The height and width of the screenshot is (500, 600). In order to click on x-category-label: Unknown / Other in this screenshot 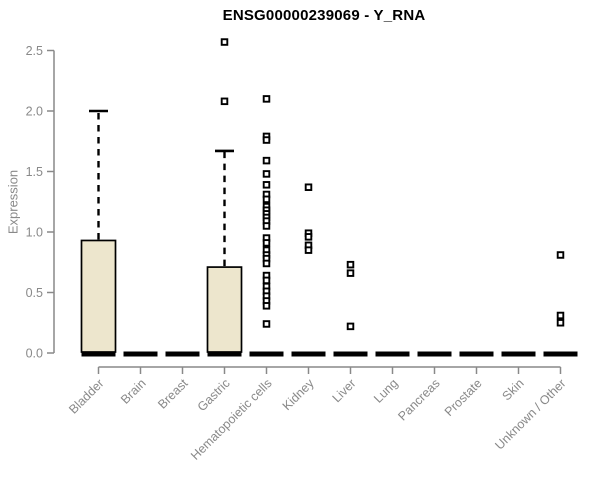, I will do `click(530, 414)`.